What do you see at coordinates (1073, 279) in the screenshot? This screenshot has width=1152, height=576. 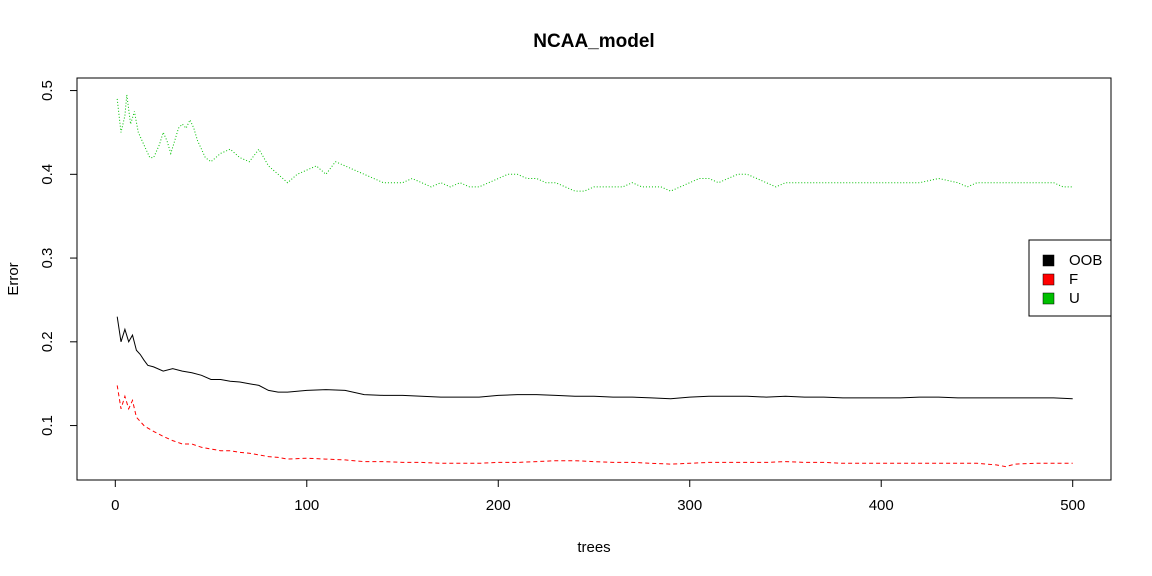 I see `legend-label-f: F` at bounding box center [1073, 279].